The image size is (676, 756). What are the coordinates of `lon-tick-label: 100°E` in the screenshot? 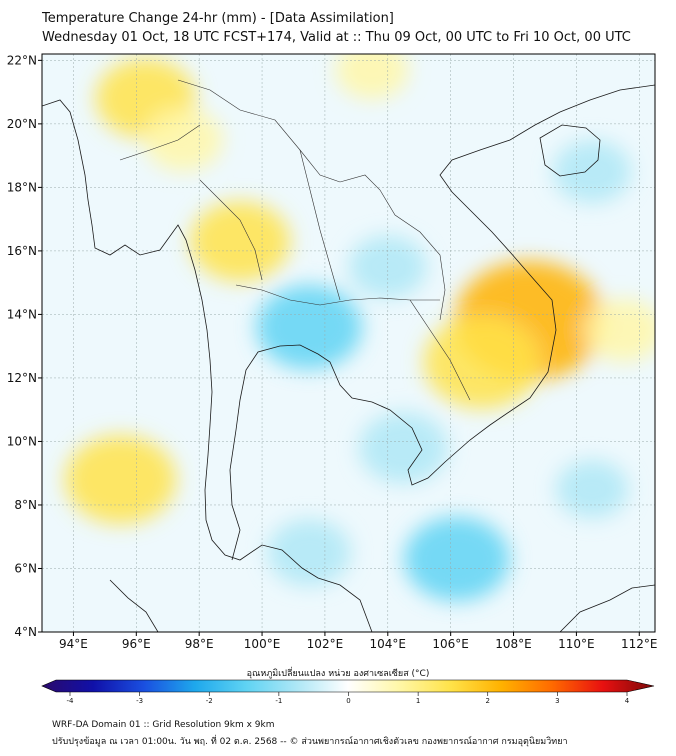 It's located at (262, 644).